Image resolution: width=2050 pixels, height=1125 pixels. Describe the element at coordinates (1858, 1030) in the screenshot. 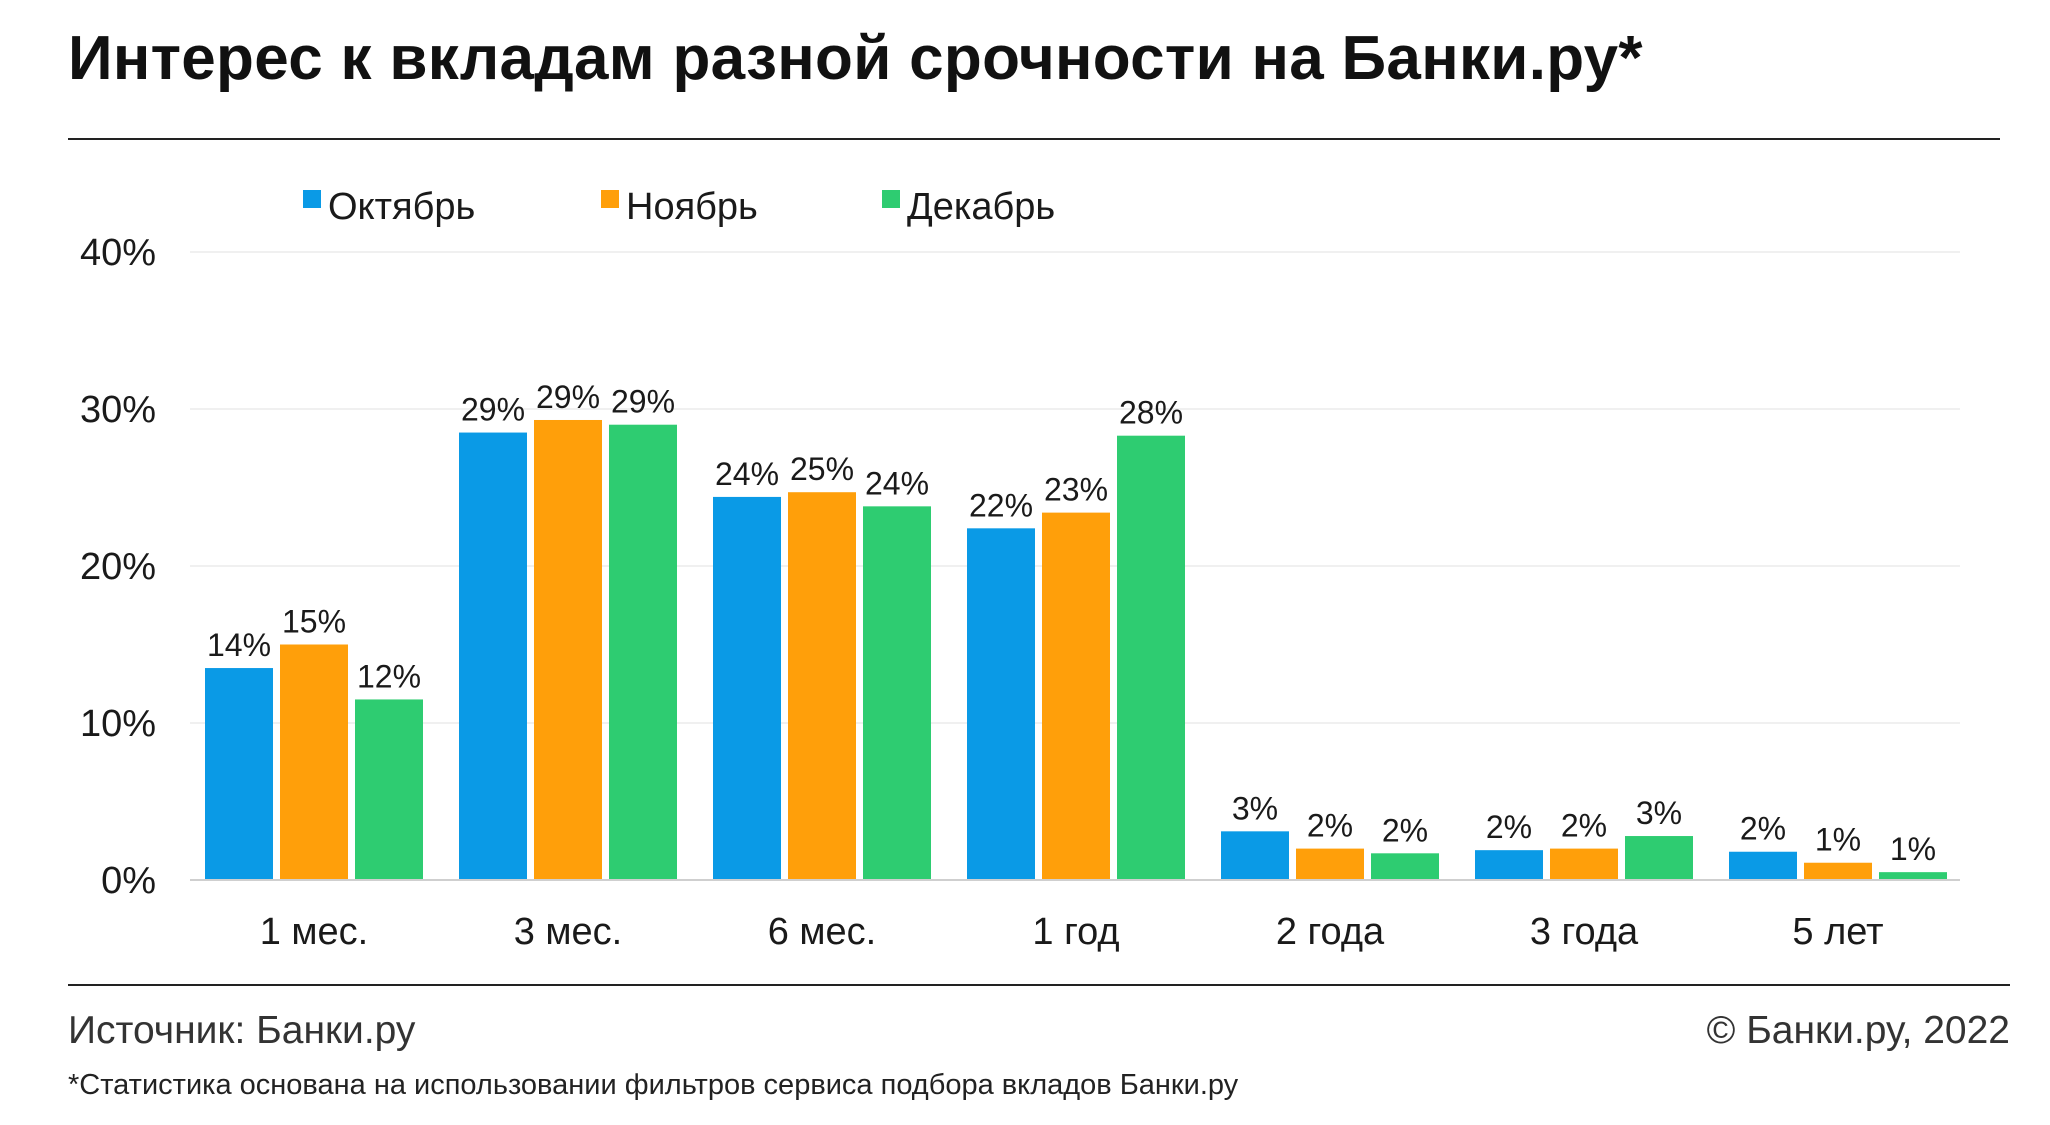

I see `copyright-text: © Банки.ру, 2022` at that location.